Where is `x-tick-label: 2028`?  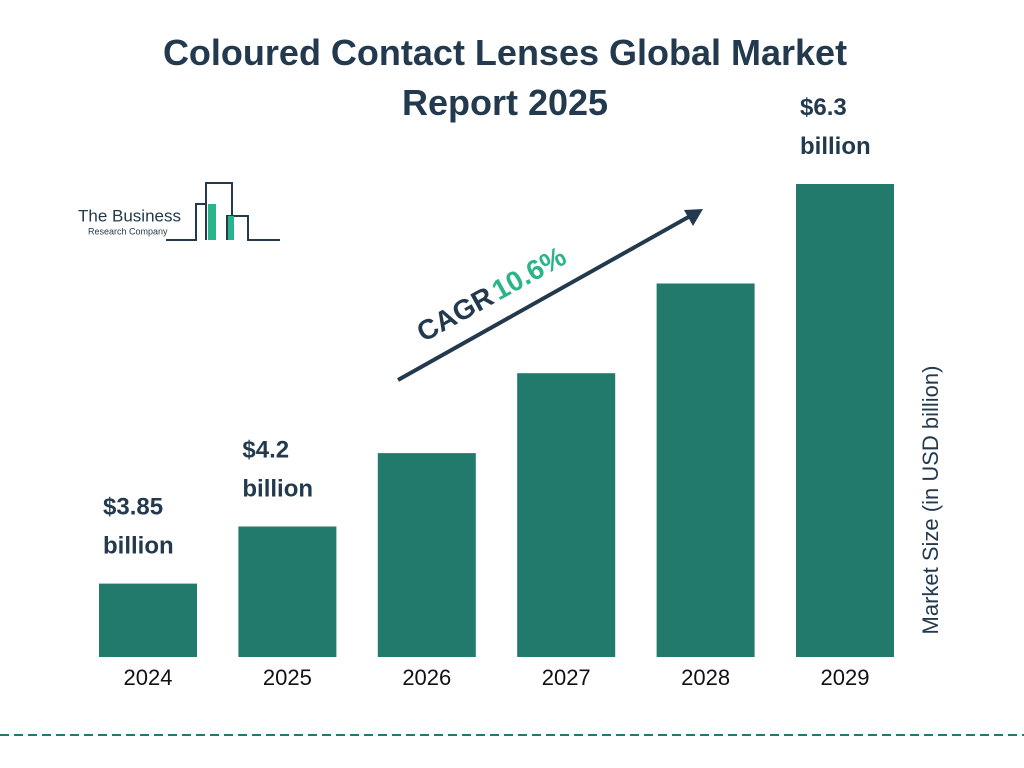
x-tick-label: 2028 is located at coordinates (705, 677).